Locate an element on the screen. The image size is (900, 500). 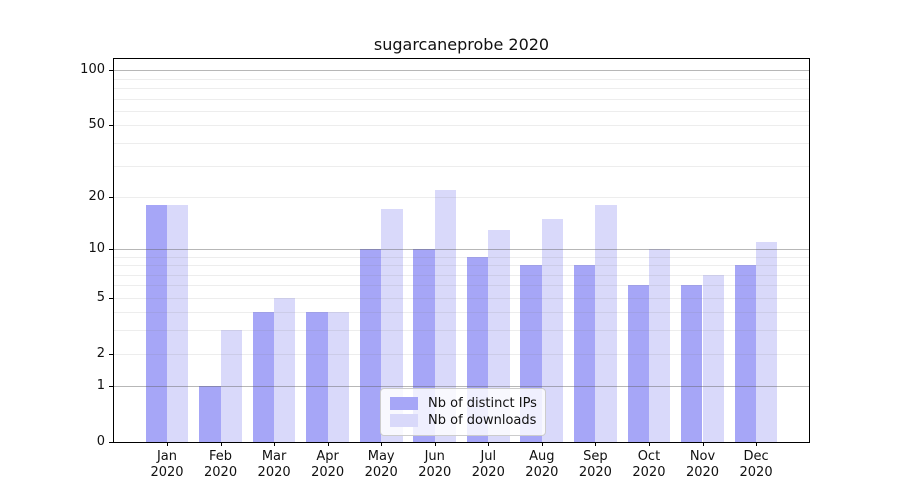
legend-swatch-downloads is located at coordinates (404, 420).